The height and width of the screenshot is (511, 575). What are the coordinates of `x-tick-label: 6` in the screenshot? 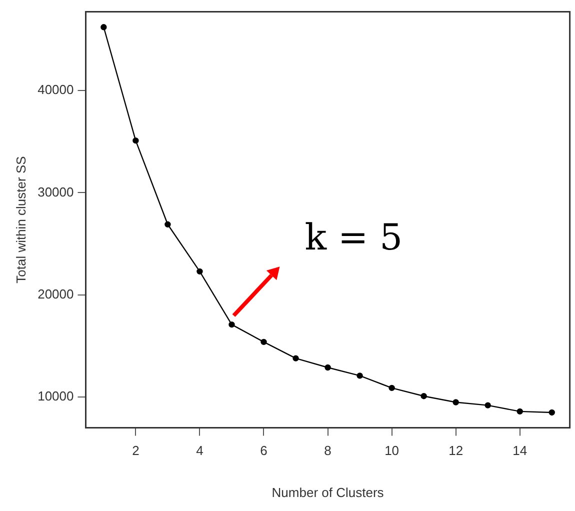 It's located at (264, 450).